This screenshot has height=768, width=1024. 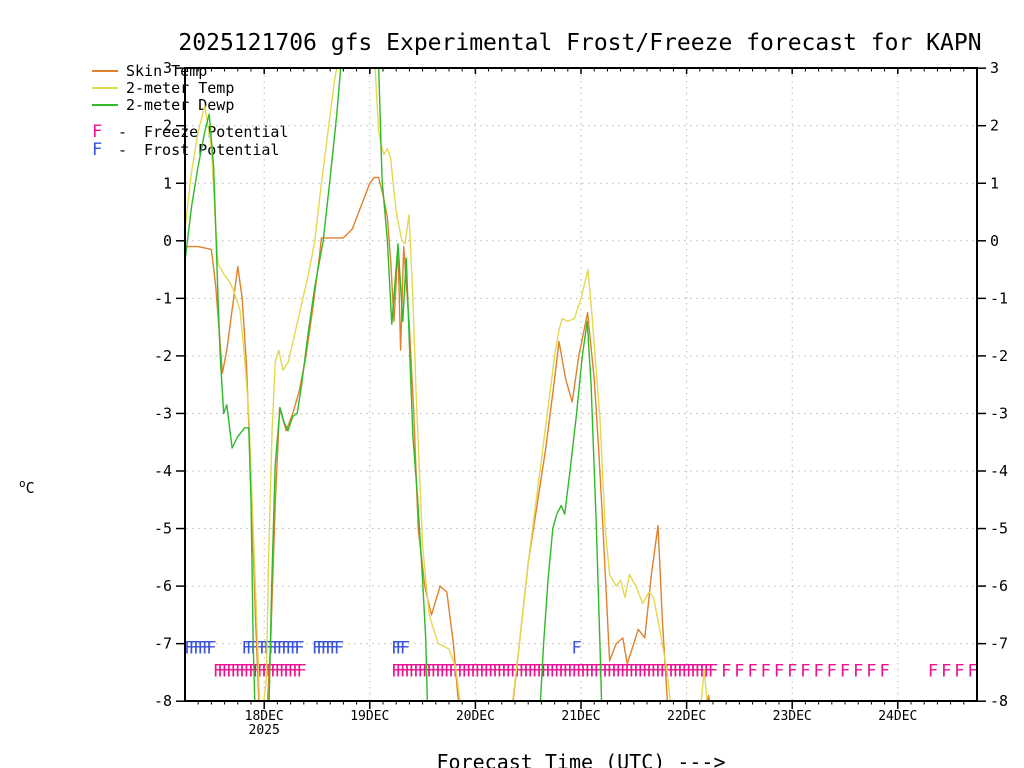 I want to click on y-tick-label-right: -7, so click(x=999, y=644).